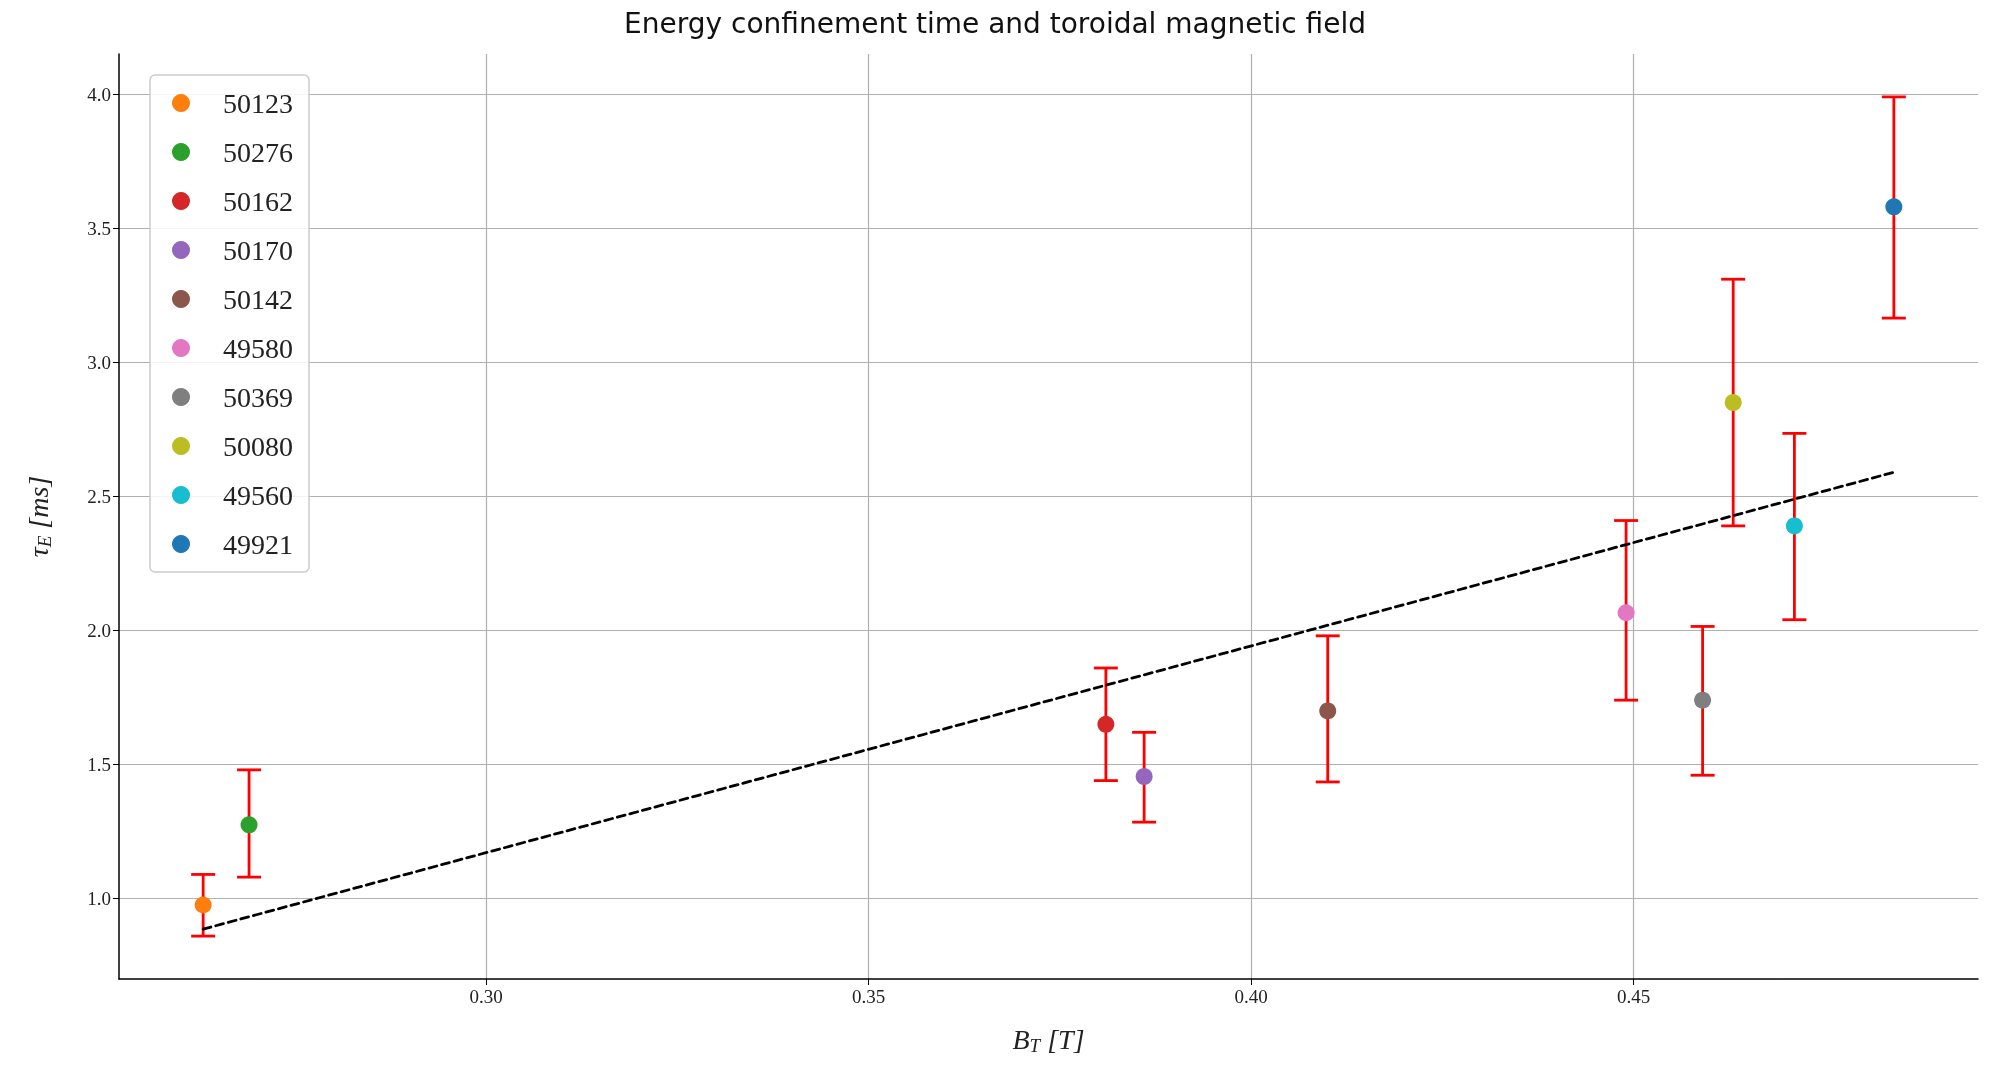 This screenshot has width=1990, height=1069. Describe the element at coordinates (258, 446) in the screenshot. I see `legend-label: 50080` at that location.